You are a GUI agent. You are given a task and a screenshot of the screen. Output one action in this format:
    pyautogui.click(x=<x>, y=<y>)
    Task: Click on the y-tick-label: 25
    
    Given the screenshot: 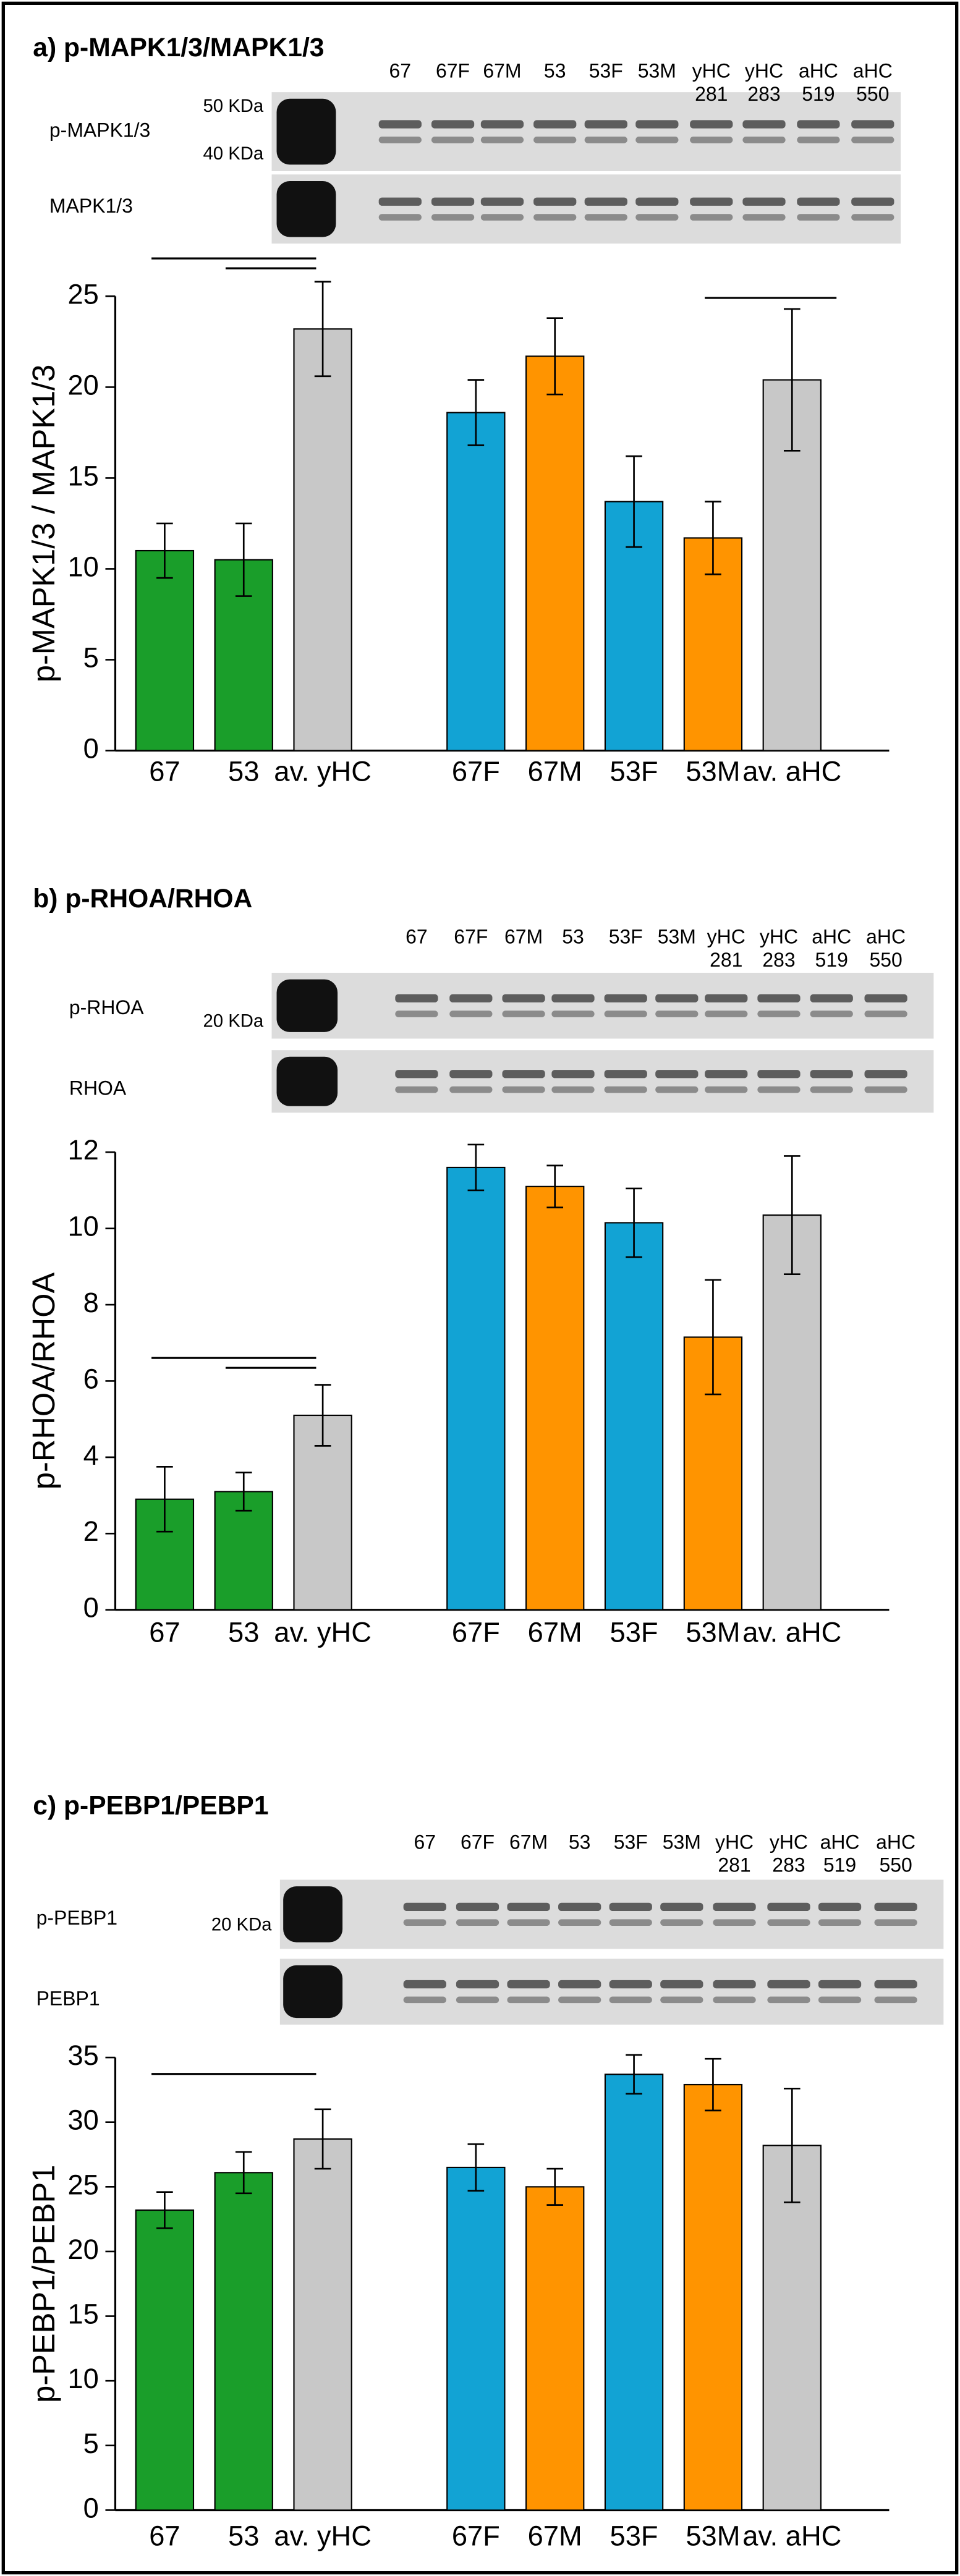 What is the action you would take?
    pyautogui.click(x=82, y=294)
    